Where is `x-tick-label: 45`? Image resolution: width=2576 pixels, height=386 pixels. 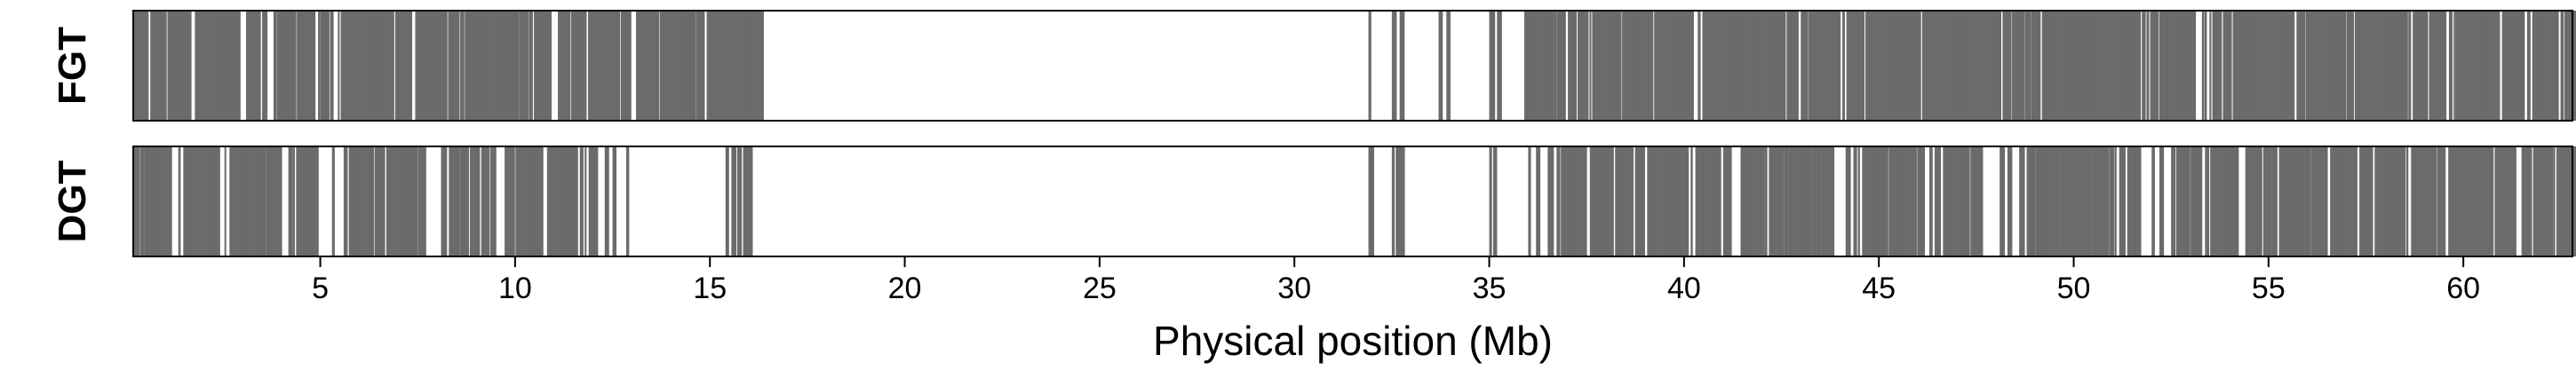 x-tick-label: 45 is located at coordinates (1879, 288).